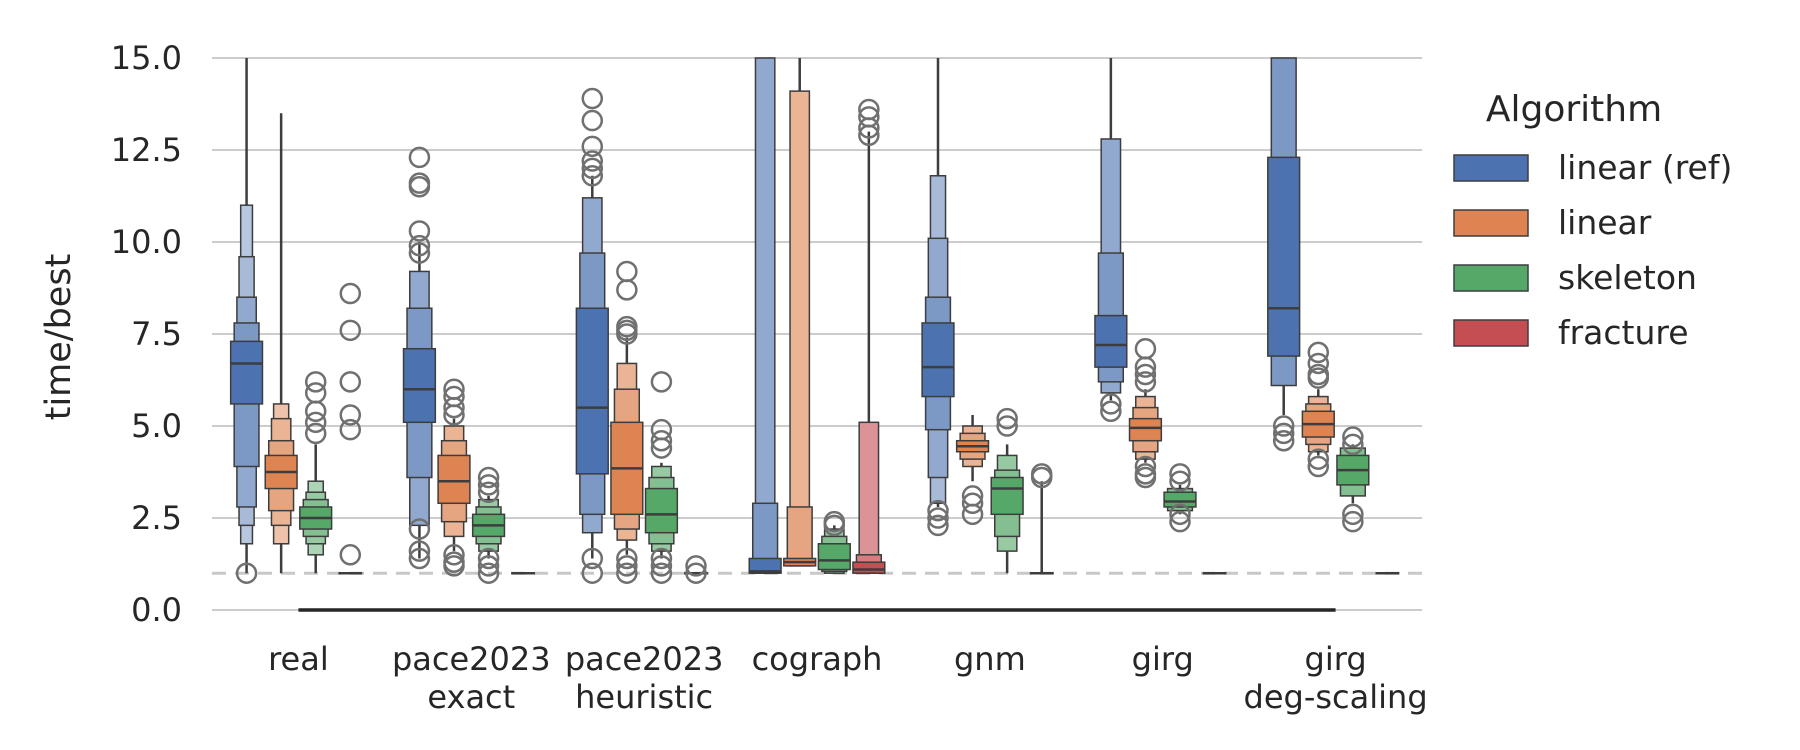 The height and width of the screenshot is (750, 1800). I want to click on x-tick-label-line2: exact, so click(471, 697).